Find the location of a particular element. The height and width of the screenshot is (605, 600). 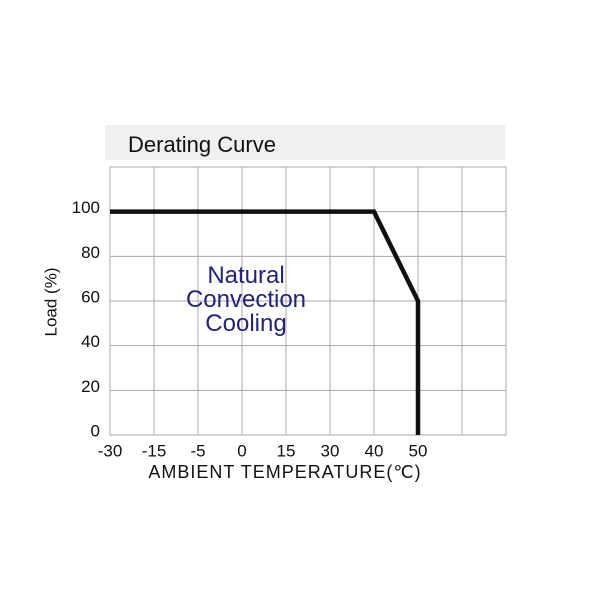

y-tick-label: 100 is located at coordinates (86, 207).